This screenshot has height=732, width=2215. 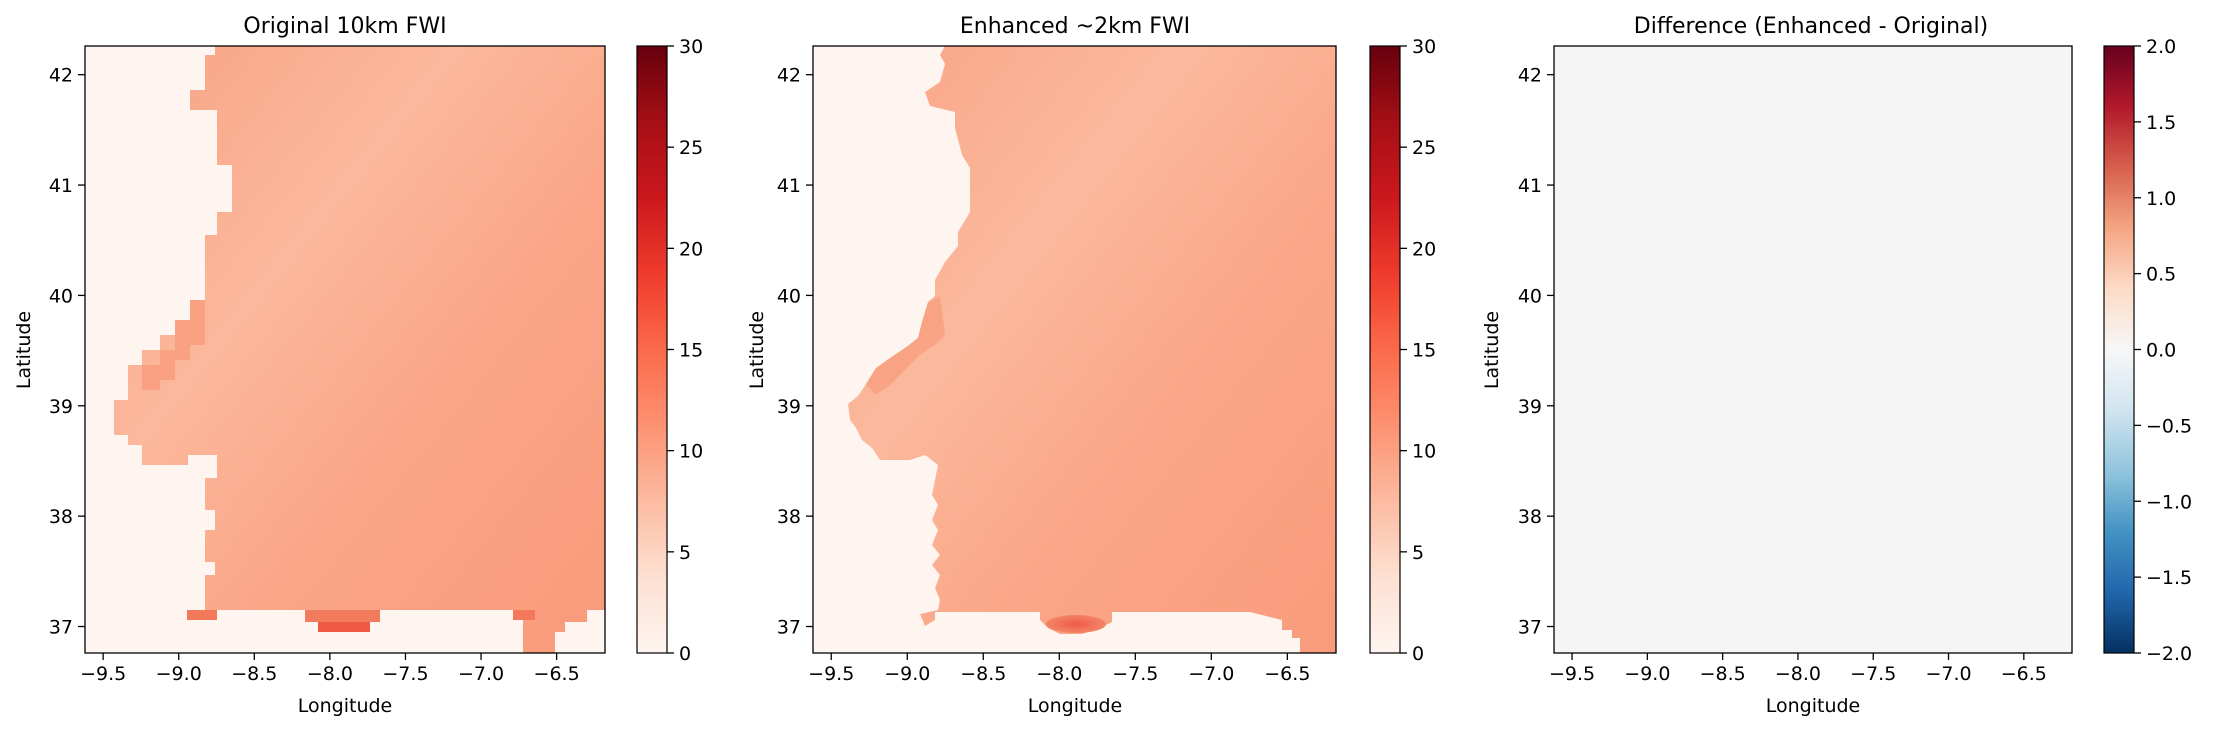 I want to click on colorbar-tick-label: −0.5, so click(x=2169, y=426).